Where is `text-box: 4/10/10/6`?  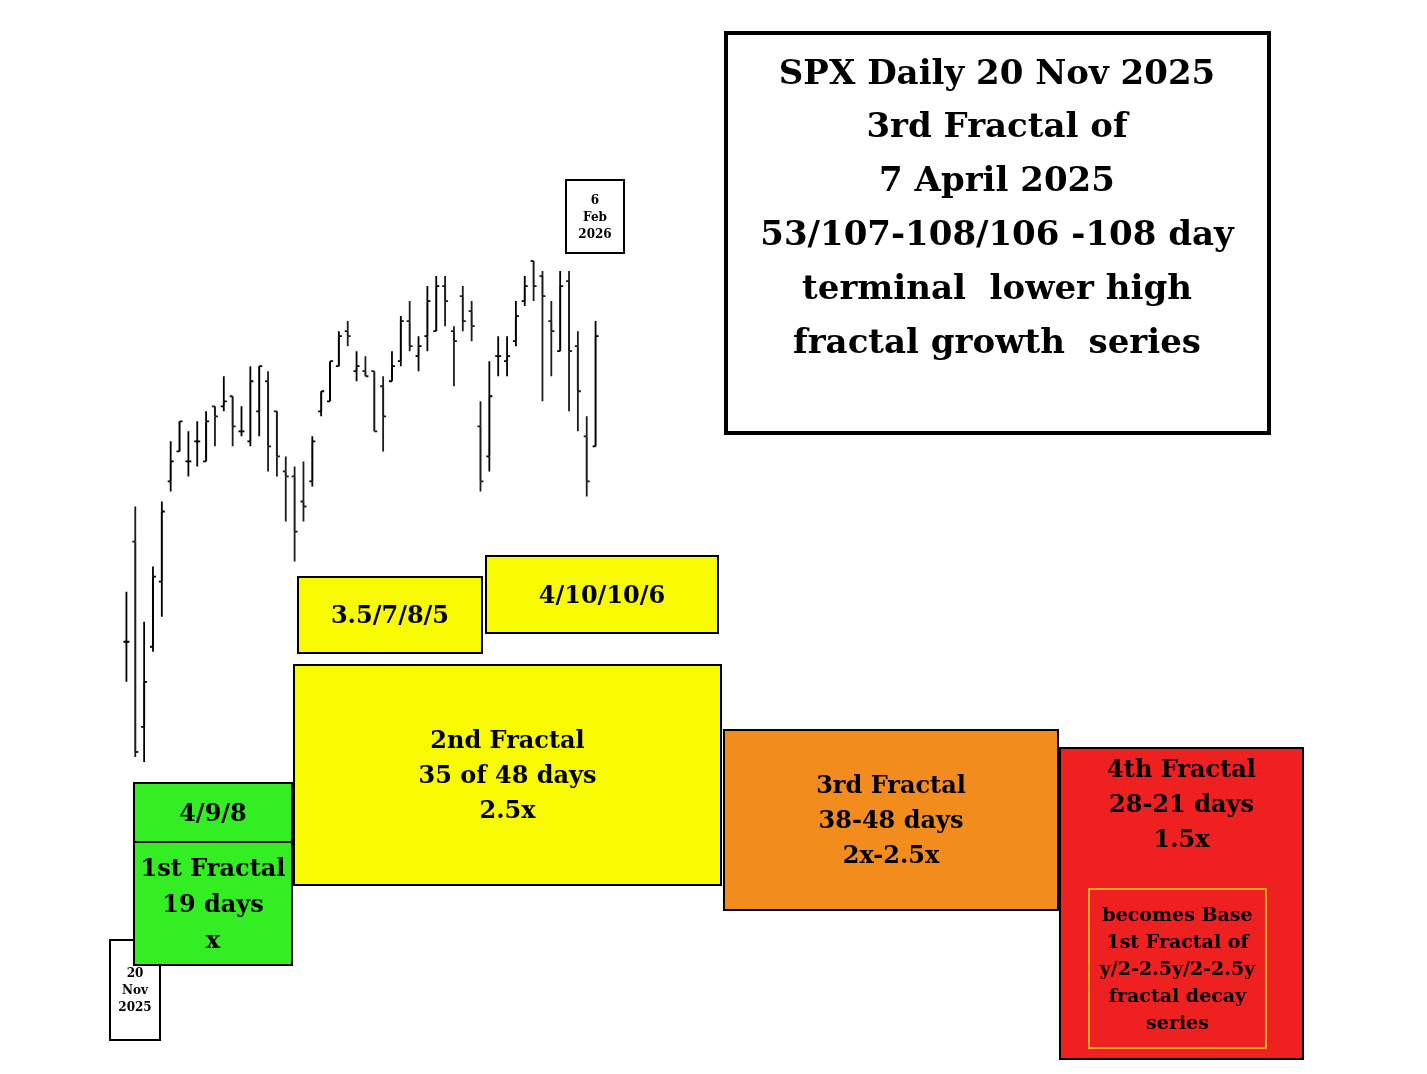
text-box: 4/10/10/6 is located at coordinates (602, 594).